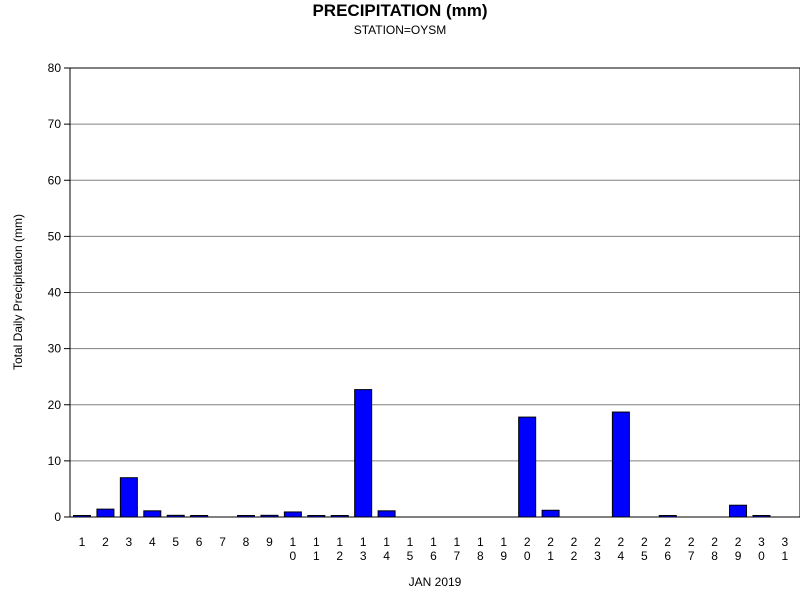 This screenshot has height=600, width=800. I want to click on x-tick-label: 5, so click(175, 542).